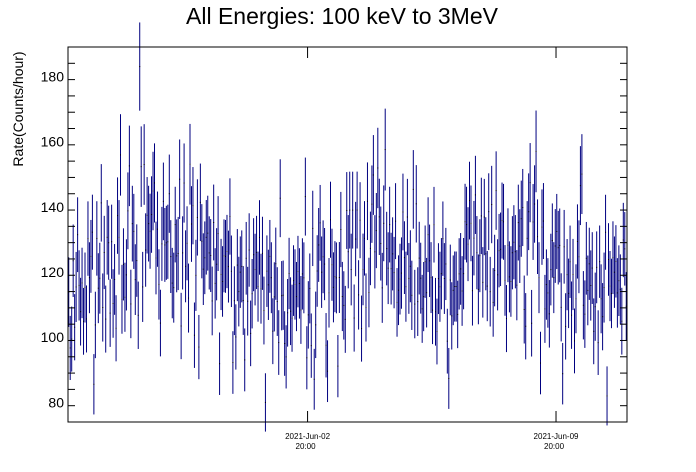 This screenshot has height=472, width=696. I want to click on y-axis-label: Rate(Counts/hour), so click(18, 108).